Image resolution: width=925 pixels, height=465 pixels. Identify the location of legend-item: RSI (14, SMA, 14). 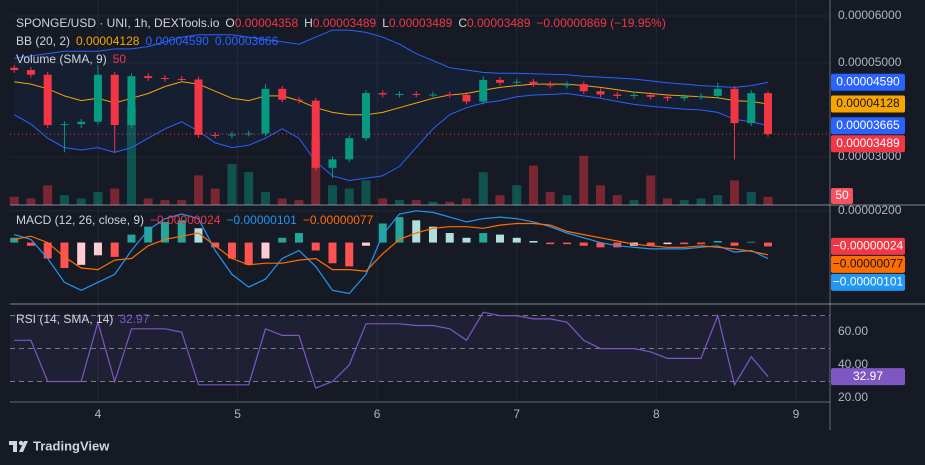
(64, 319).